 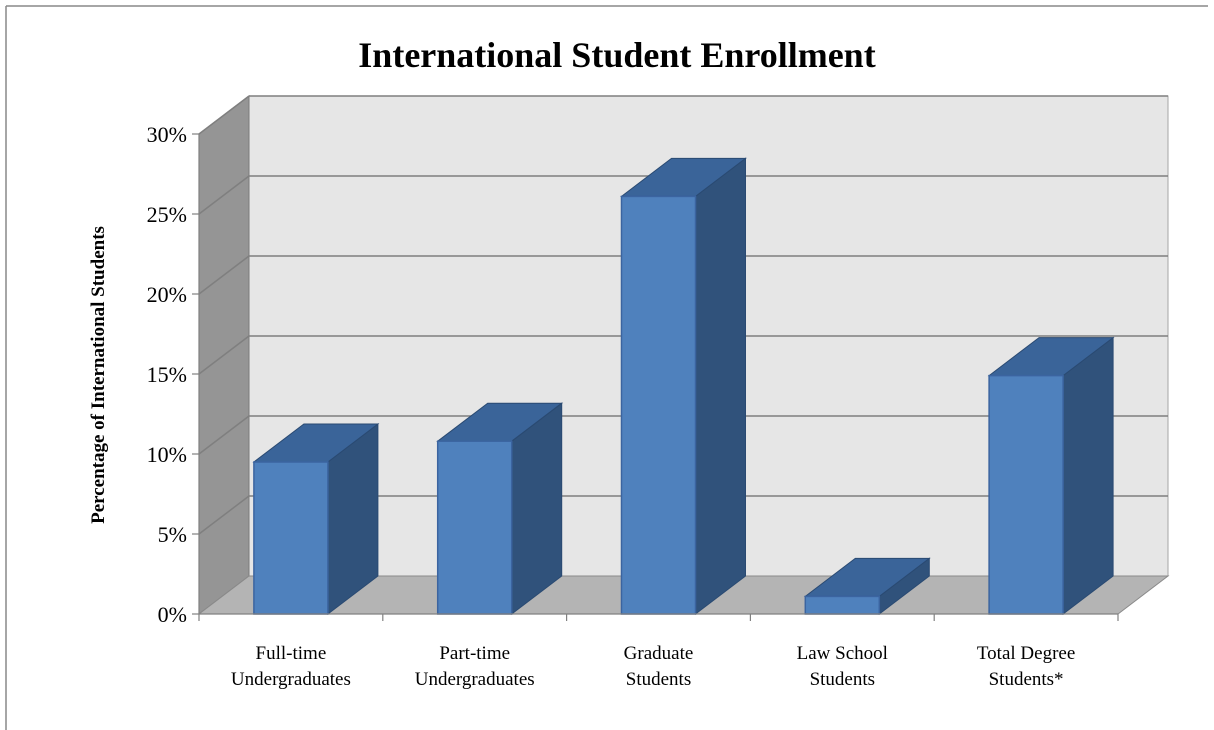 I want to click on x-category-label: Part-time, so click(x=474, y=653).